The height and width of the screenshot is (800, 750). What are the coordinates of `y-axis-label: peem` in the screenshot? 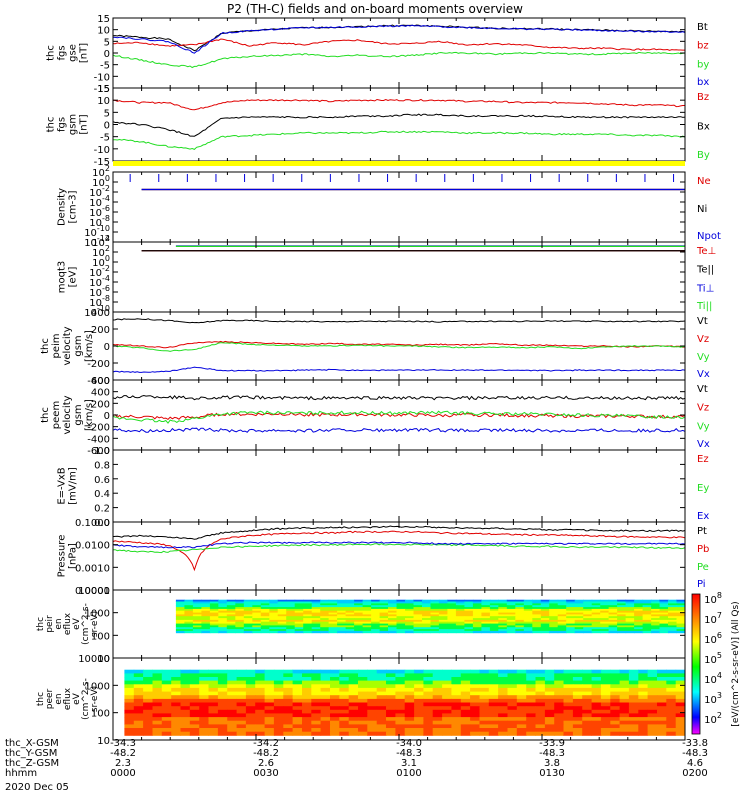 It's located at (56, 415).